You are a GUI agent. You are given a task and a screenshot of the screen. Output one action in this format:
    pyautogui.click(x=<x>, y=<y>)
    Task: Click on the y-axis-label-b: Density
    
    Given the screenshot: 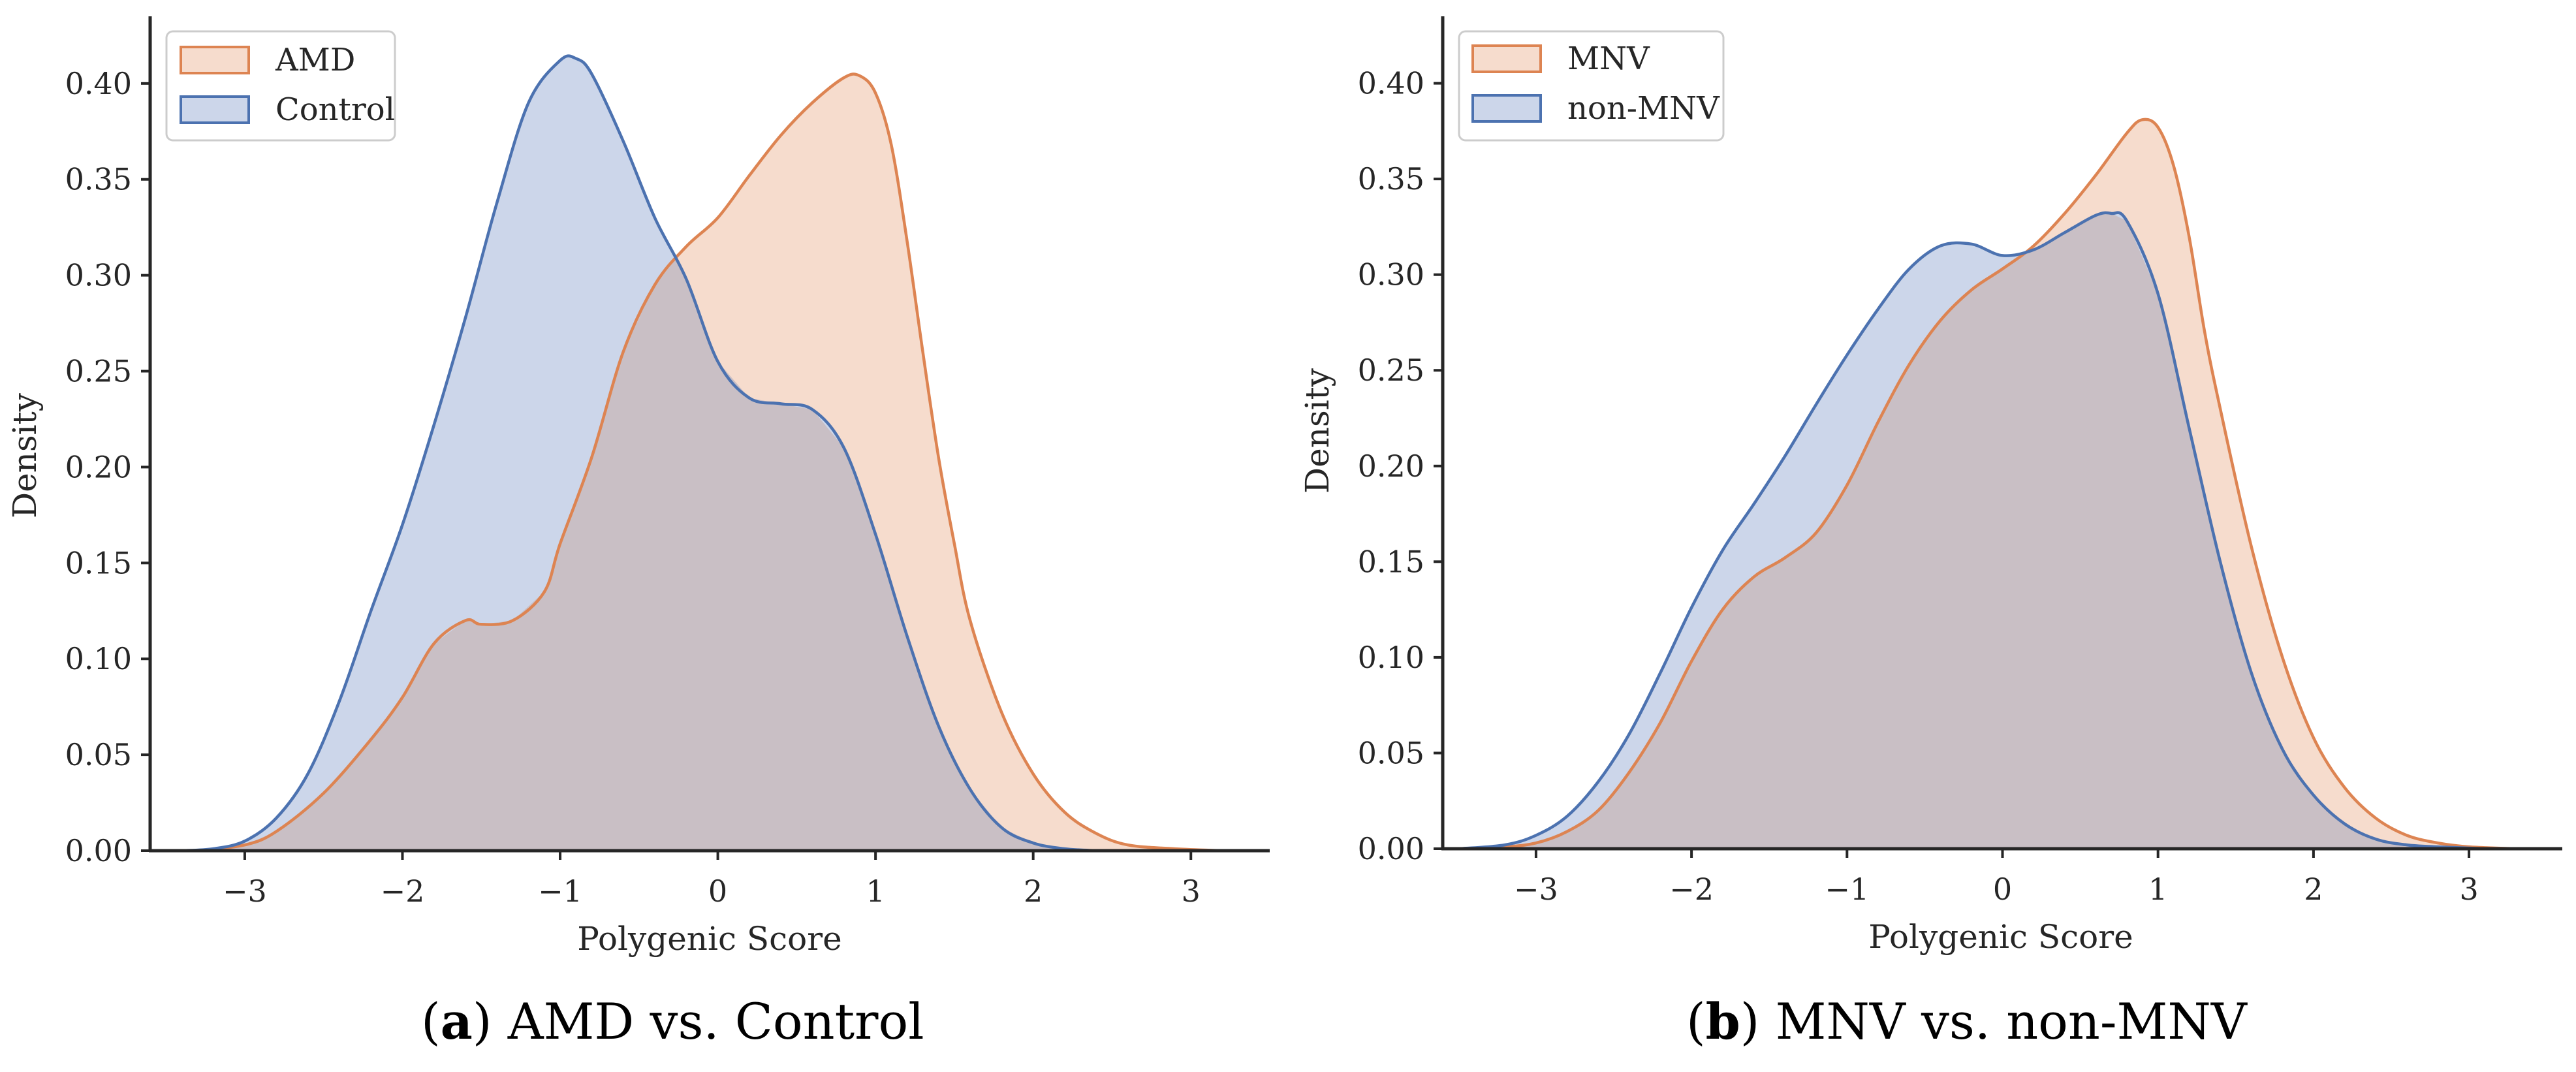 What is the action you would take?
    pyautogui.click(x=1317, y=431)
    